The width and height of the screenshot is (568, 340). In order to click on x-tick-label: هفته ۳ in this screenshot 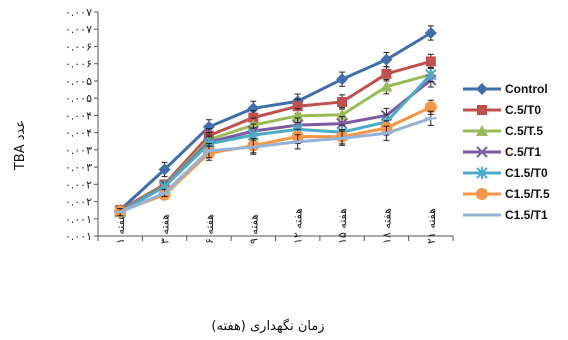, I will do `click(165, 229)`.